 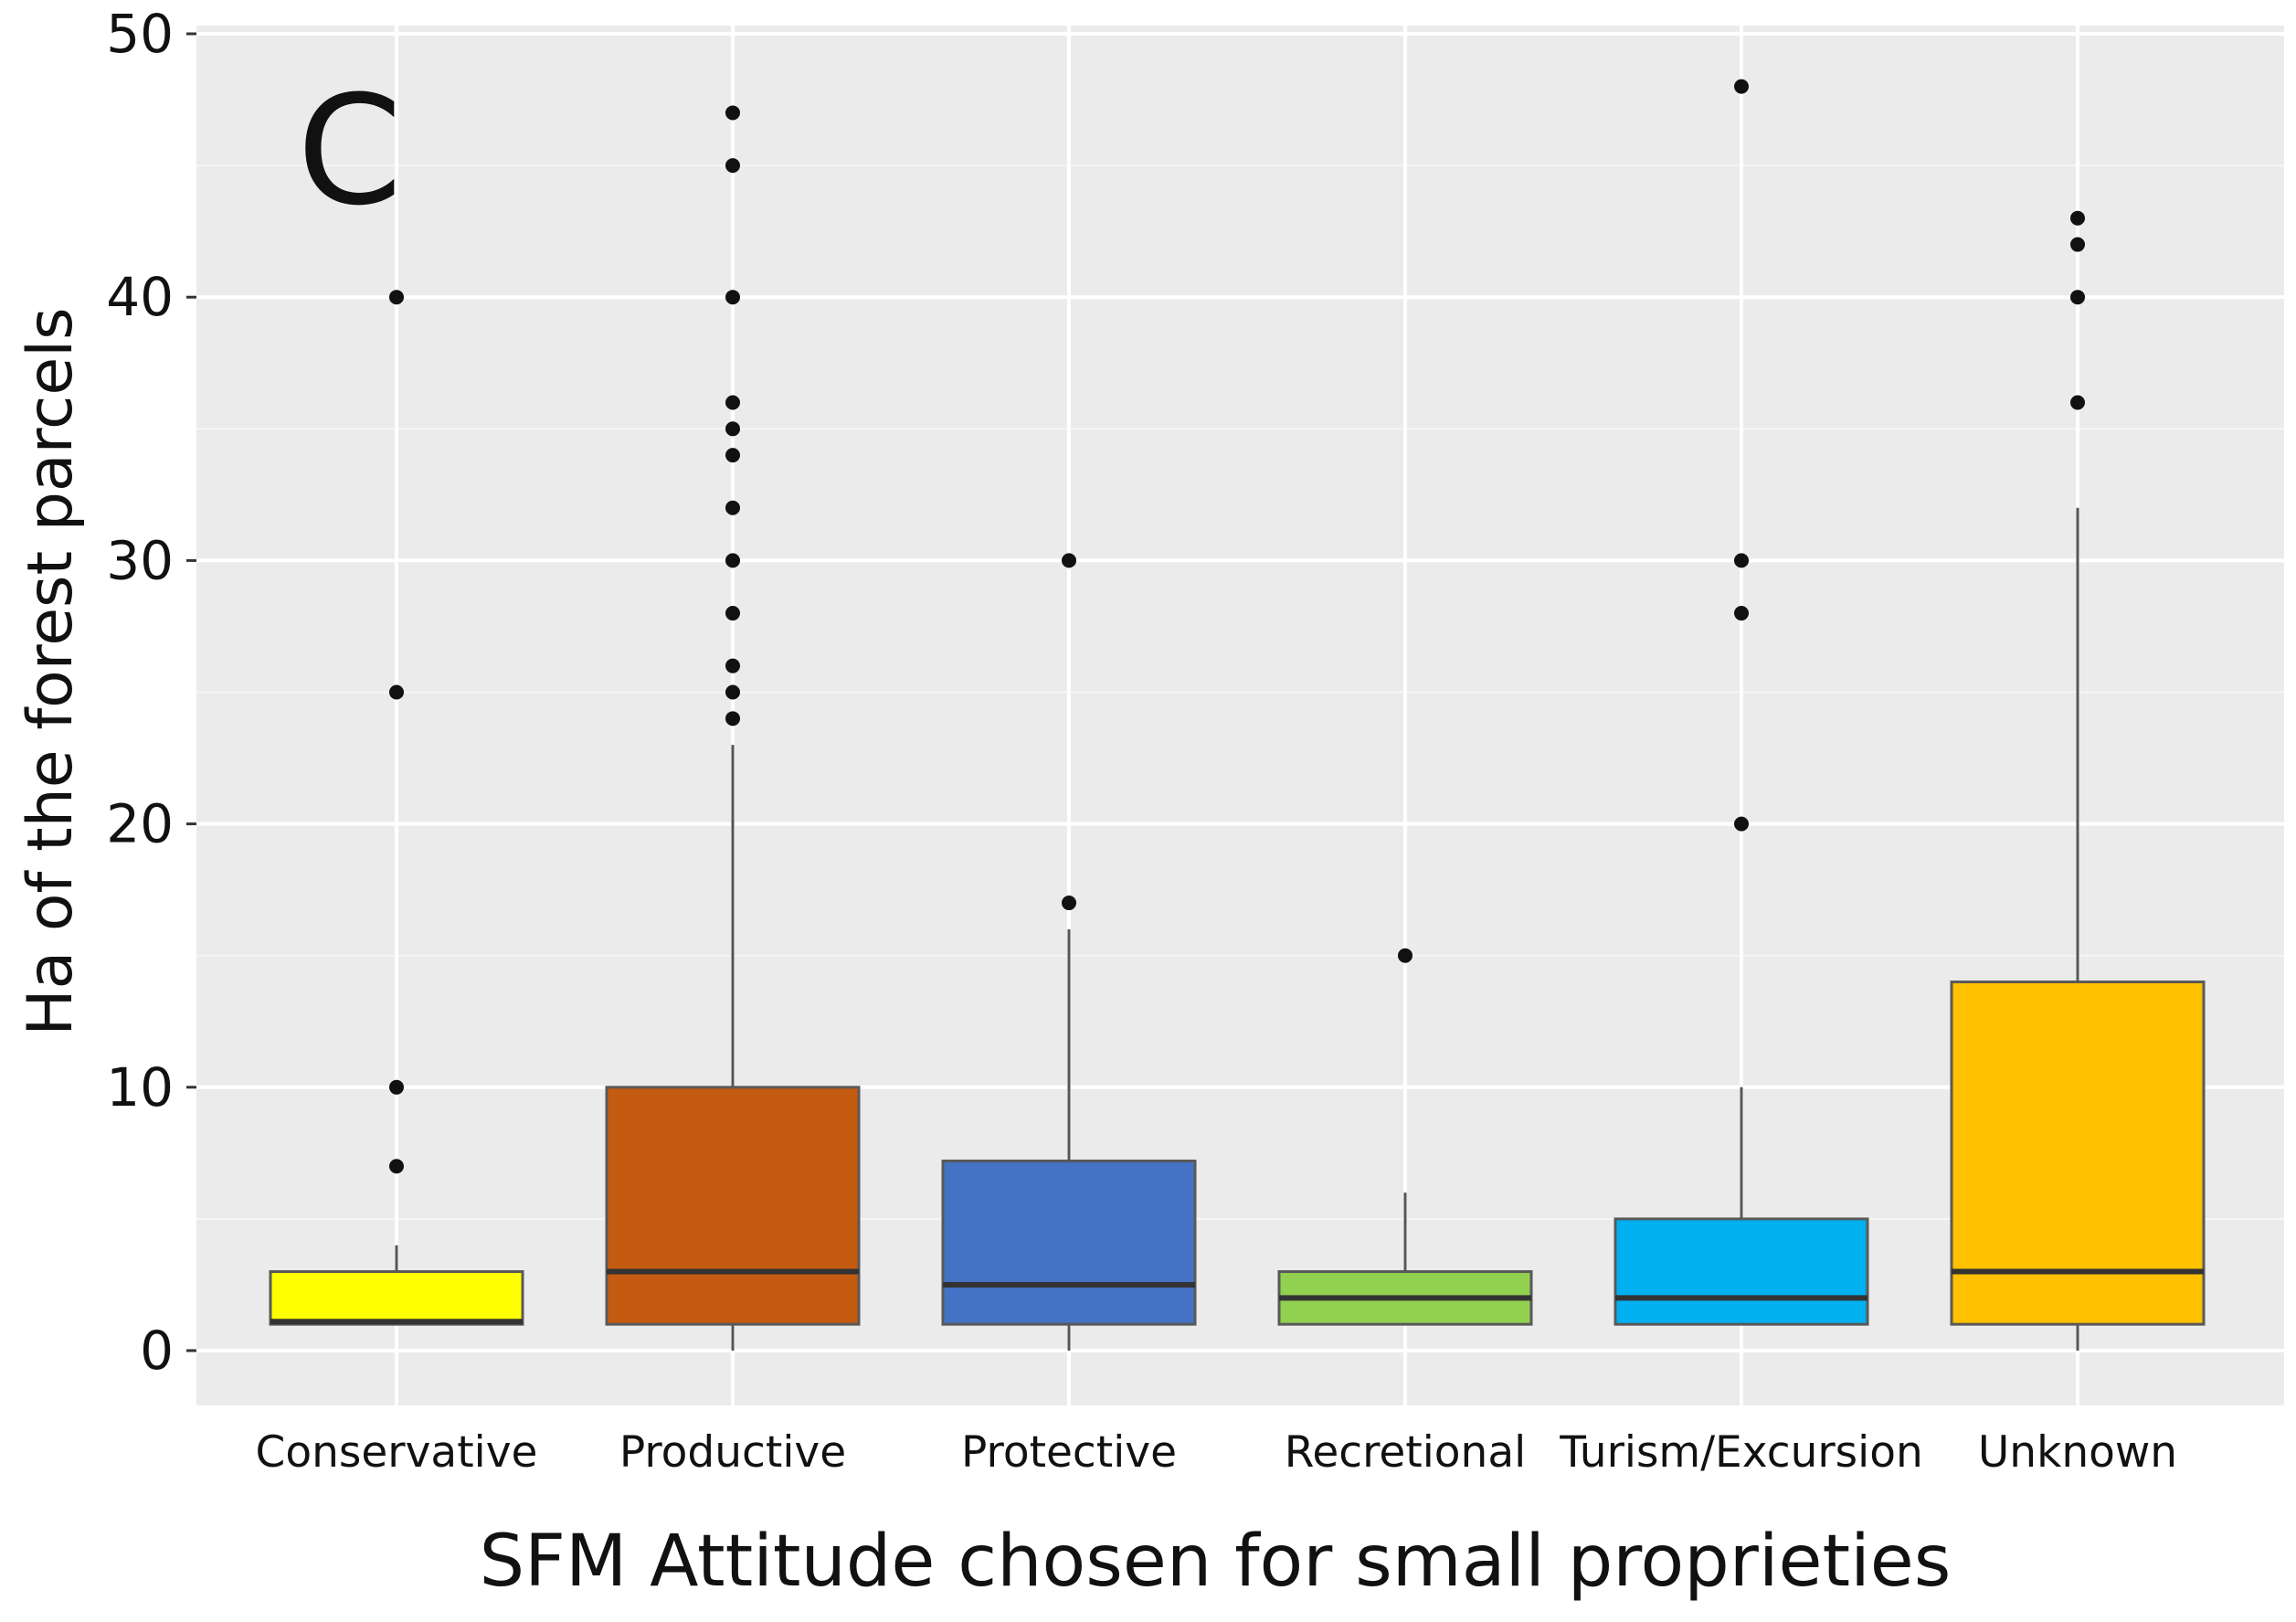 What do you see at coordinates (2077, 1452) in the screenshot?
I see `x-tick-label: Unknown` at bounding box center [2077, 1452].